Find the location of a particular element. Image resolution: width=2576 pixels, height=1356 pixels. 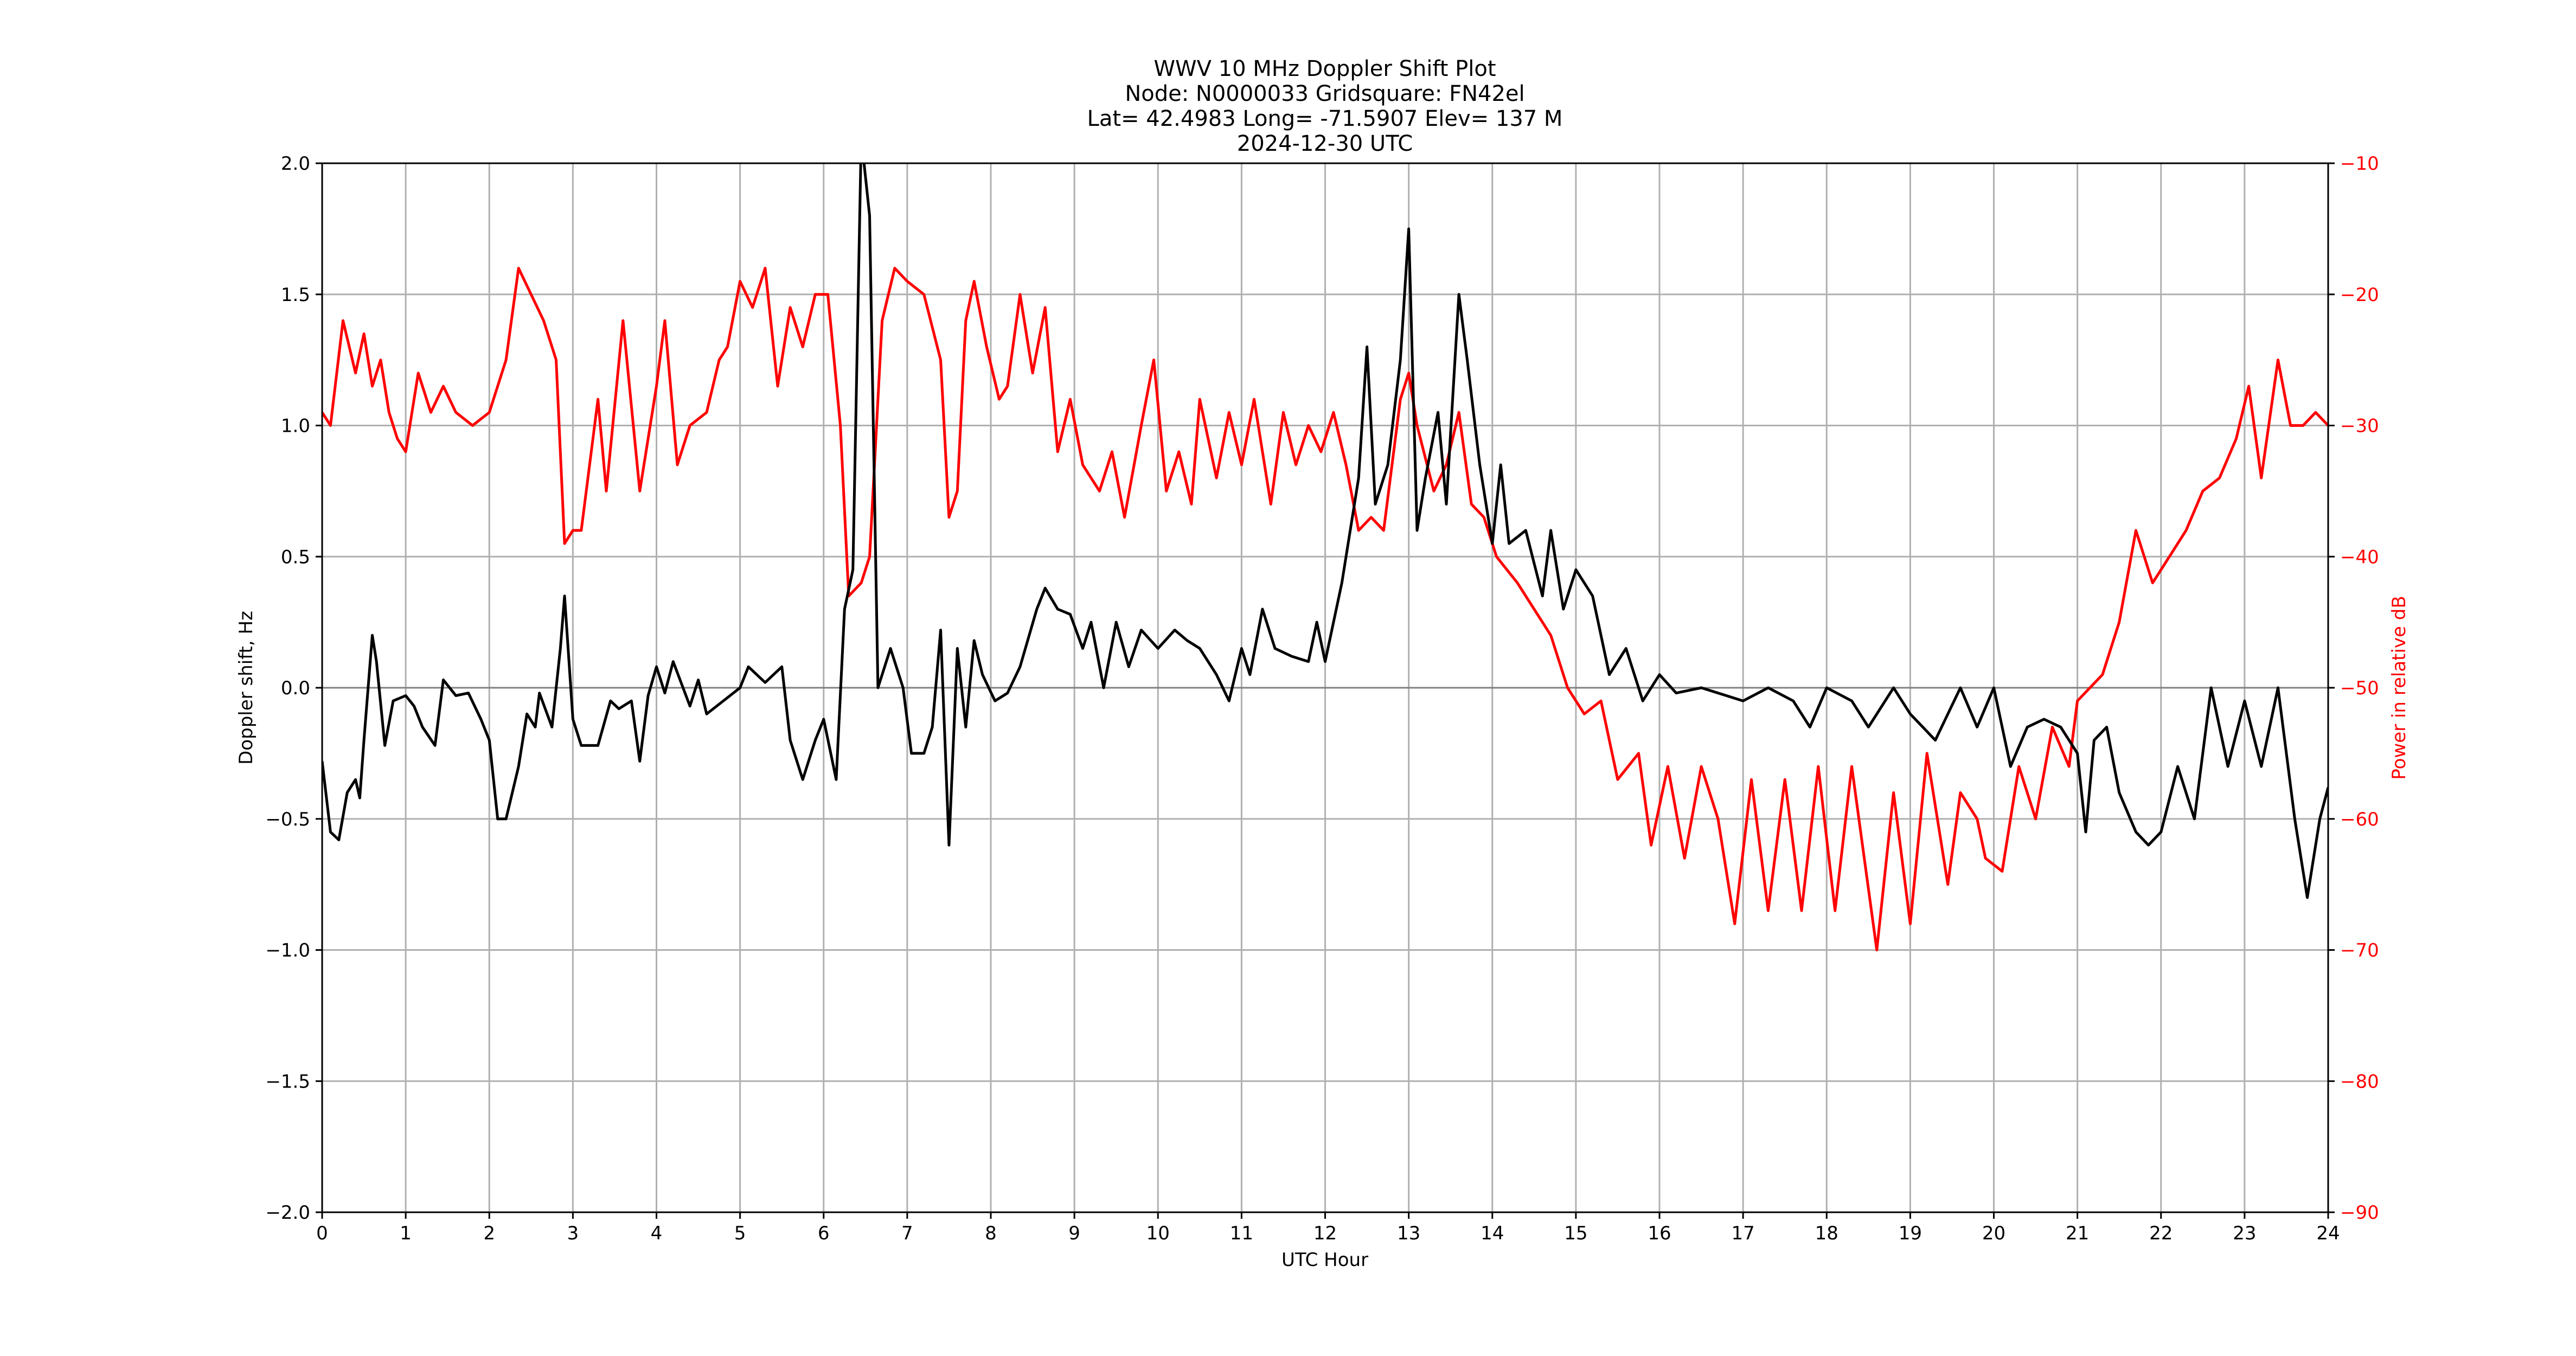

x-axis-label: UTC Hour is located at coordinates (1324, 1260).